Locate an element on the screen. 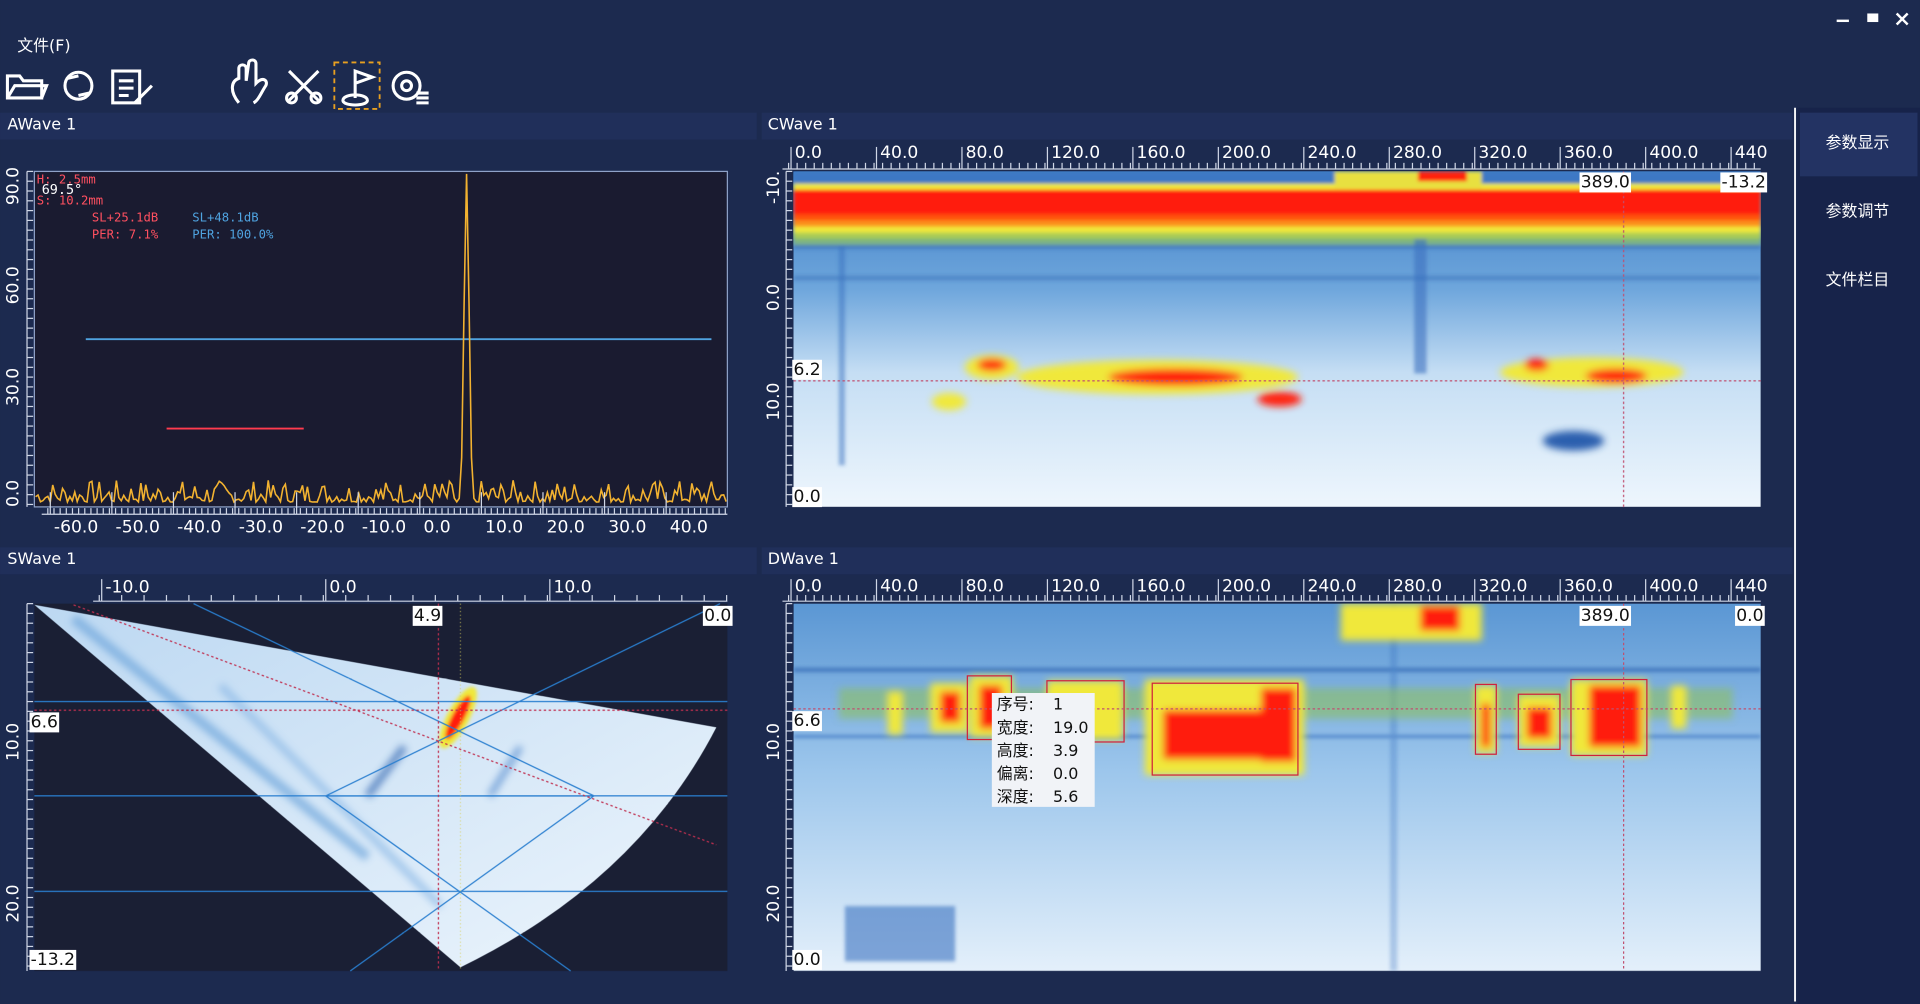 Image resolution: width=1920 pixels, height=1004 pixels. cursor-value: 6.6 is located at coordinates (806, 721).